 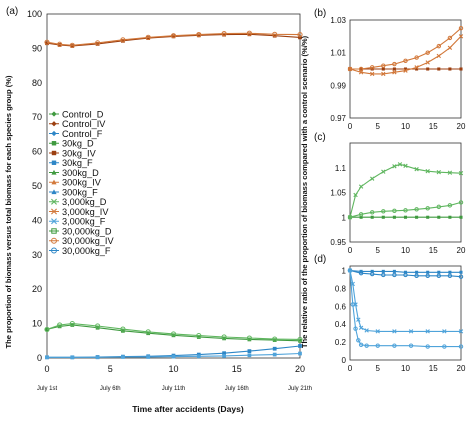 What do you see at coordinates (87, 231) in the screenshot?
I see `legend-label: 30,000kg_D` at bounding box center [87, 231].